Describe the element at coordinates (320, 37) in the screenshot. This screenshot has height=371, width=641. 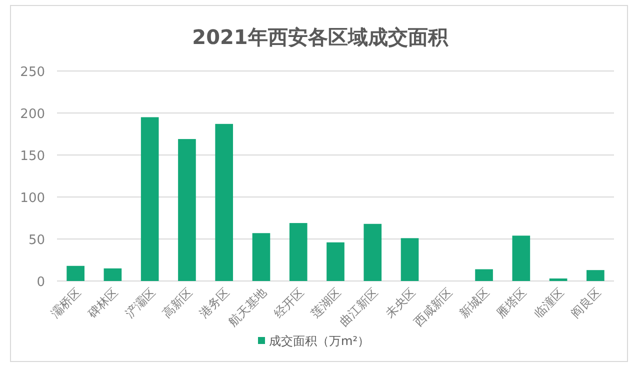
I see `chart-title: 2021年西安各区域成交面积` at that location.